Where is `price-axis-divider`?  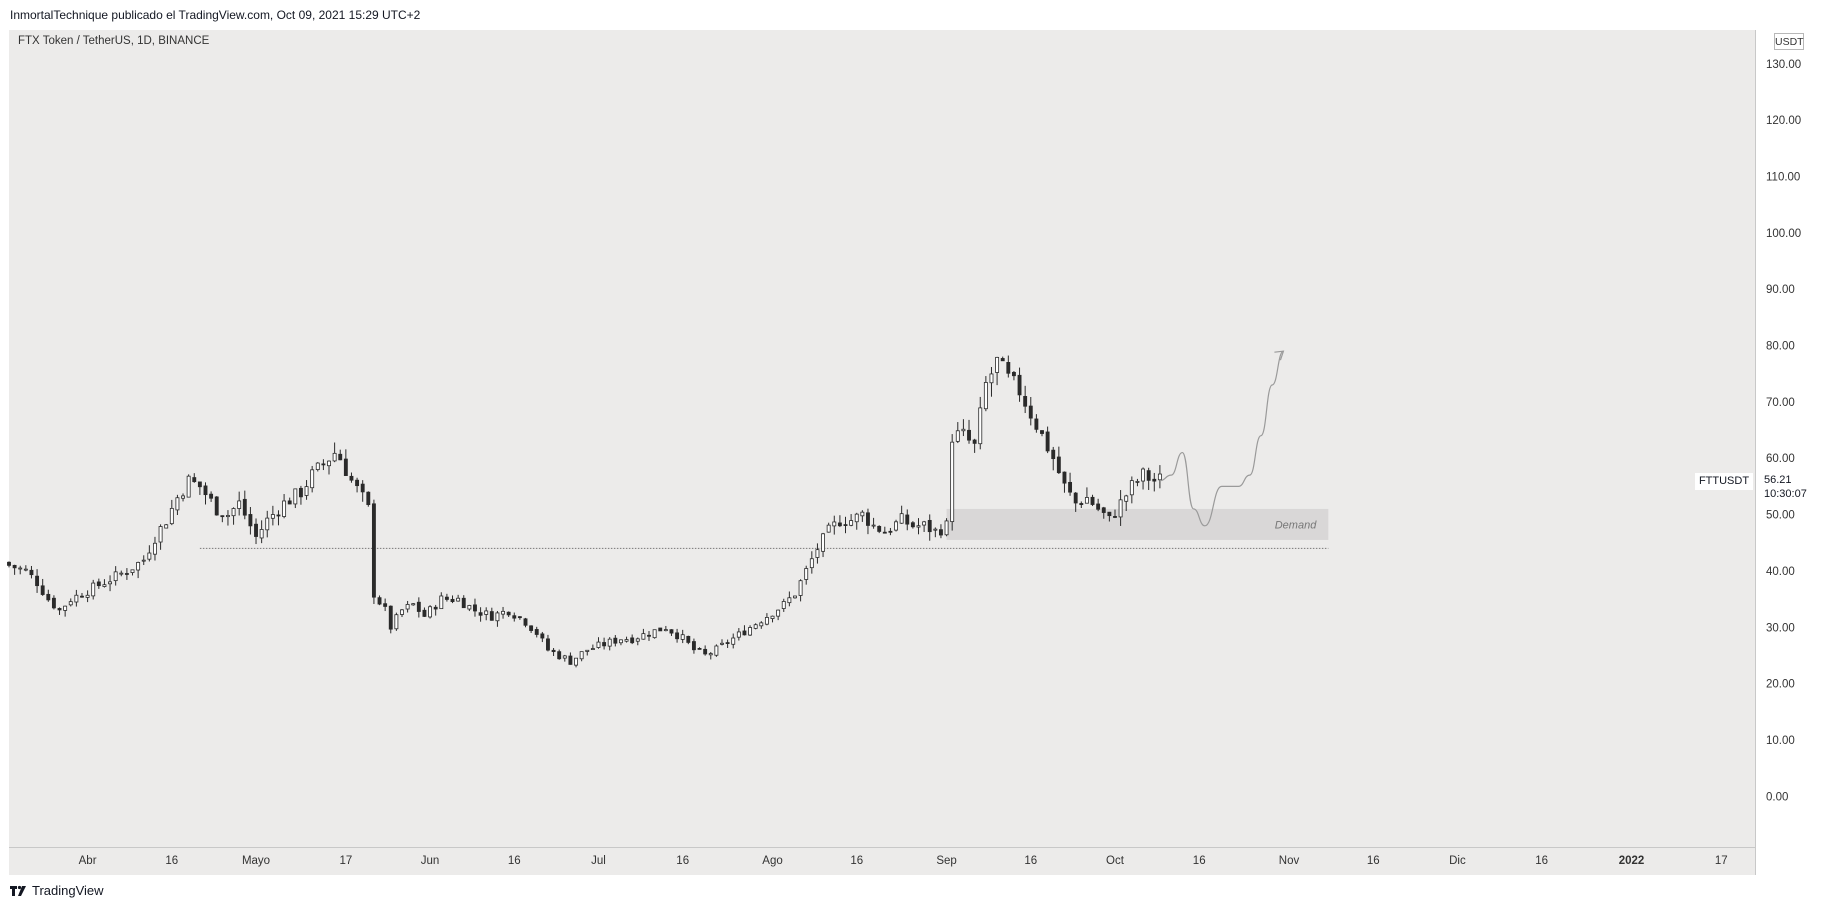
price-axis-divider is located at coordinates (1755, 452).